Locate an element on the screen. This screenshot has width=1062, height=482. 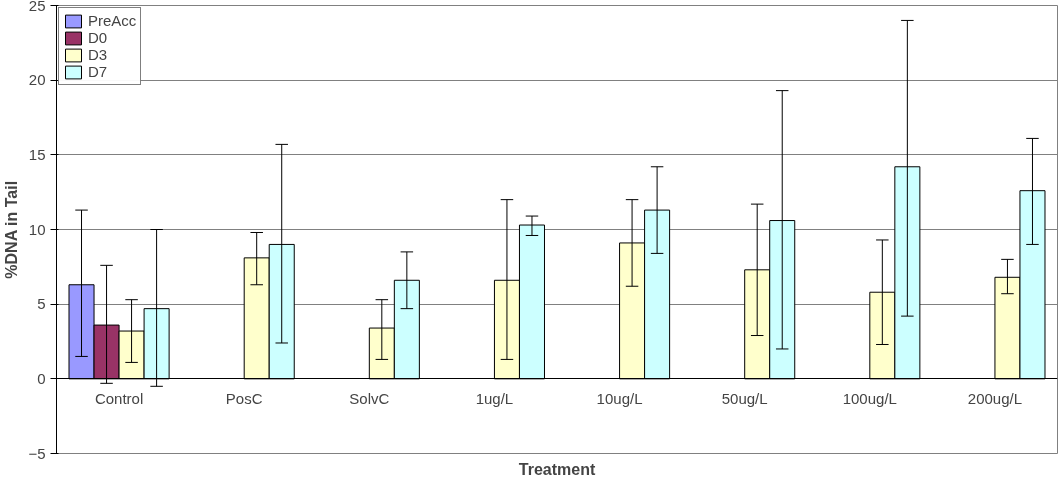
x-tick-label: 10ug/L is located at coordinates (619, 398).